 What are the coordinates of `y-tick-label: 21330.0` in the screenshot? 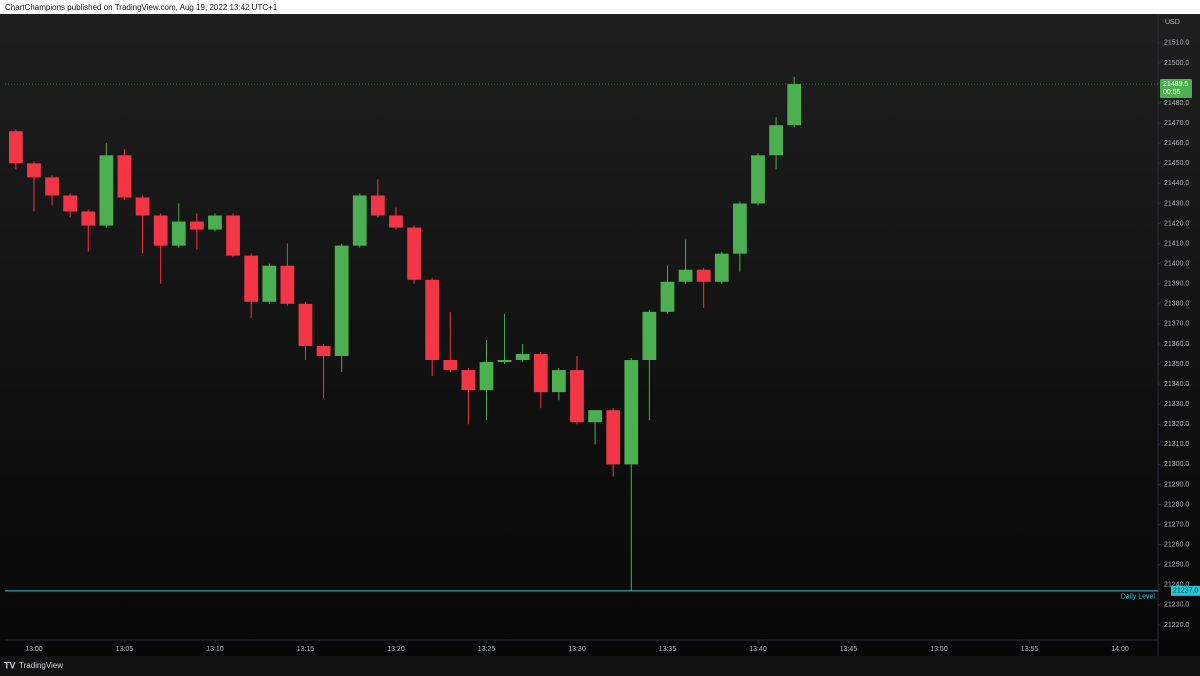 It's located at (1176, 404).